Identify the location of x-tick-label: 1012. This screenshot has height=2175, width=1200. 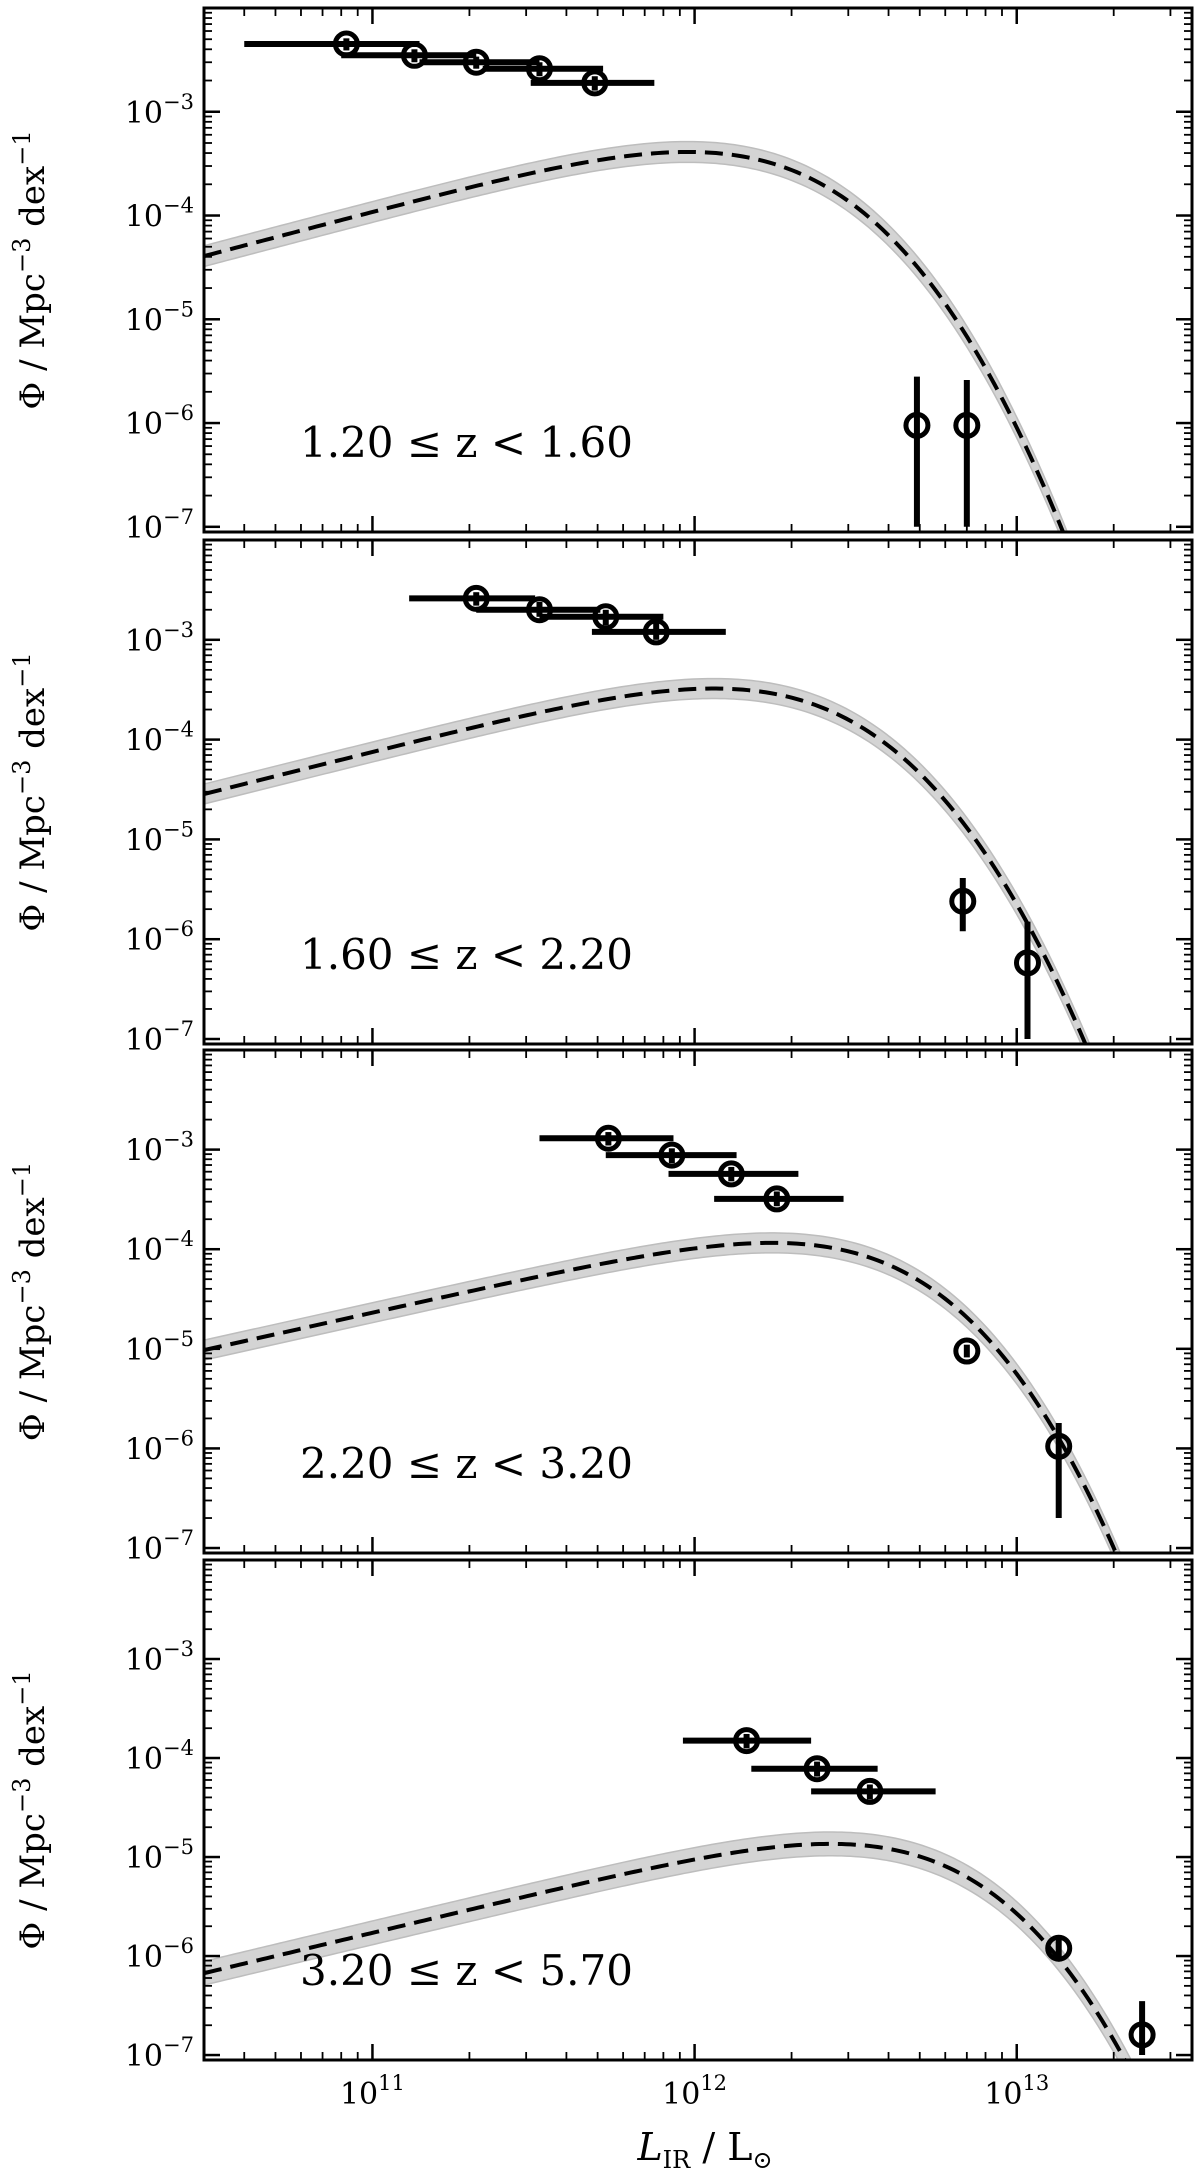
(694, 2091).